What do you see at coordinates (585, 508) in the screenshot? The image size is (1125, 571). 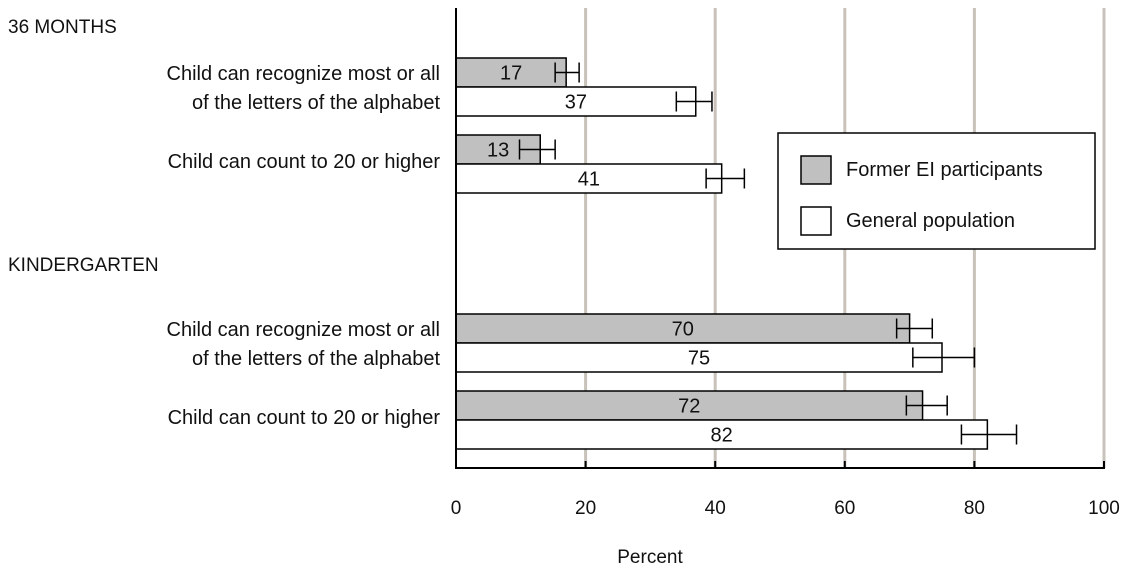 I see `x-tick-label: 20` at bounding box center [585, 508].